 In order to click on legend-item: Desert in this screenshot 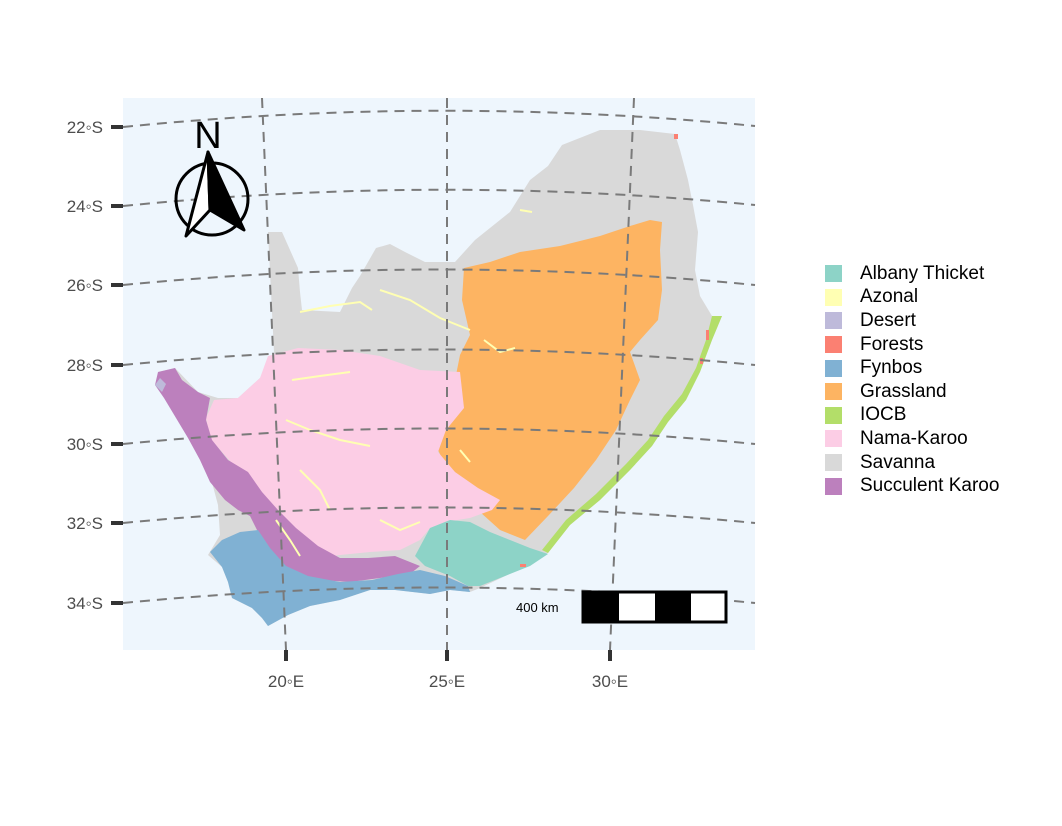, I will do `click(911, 321)`.